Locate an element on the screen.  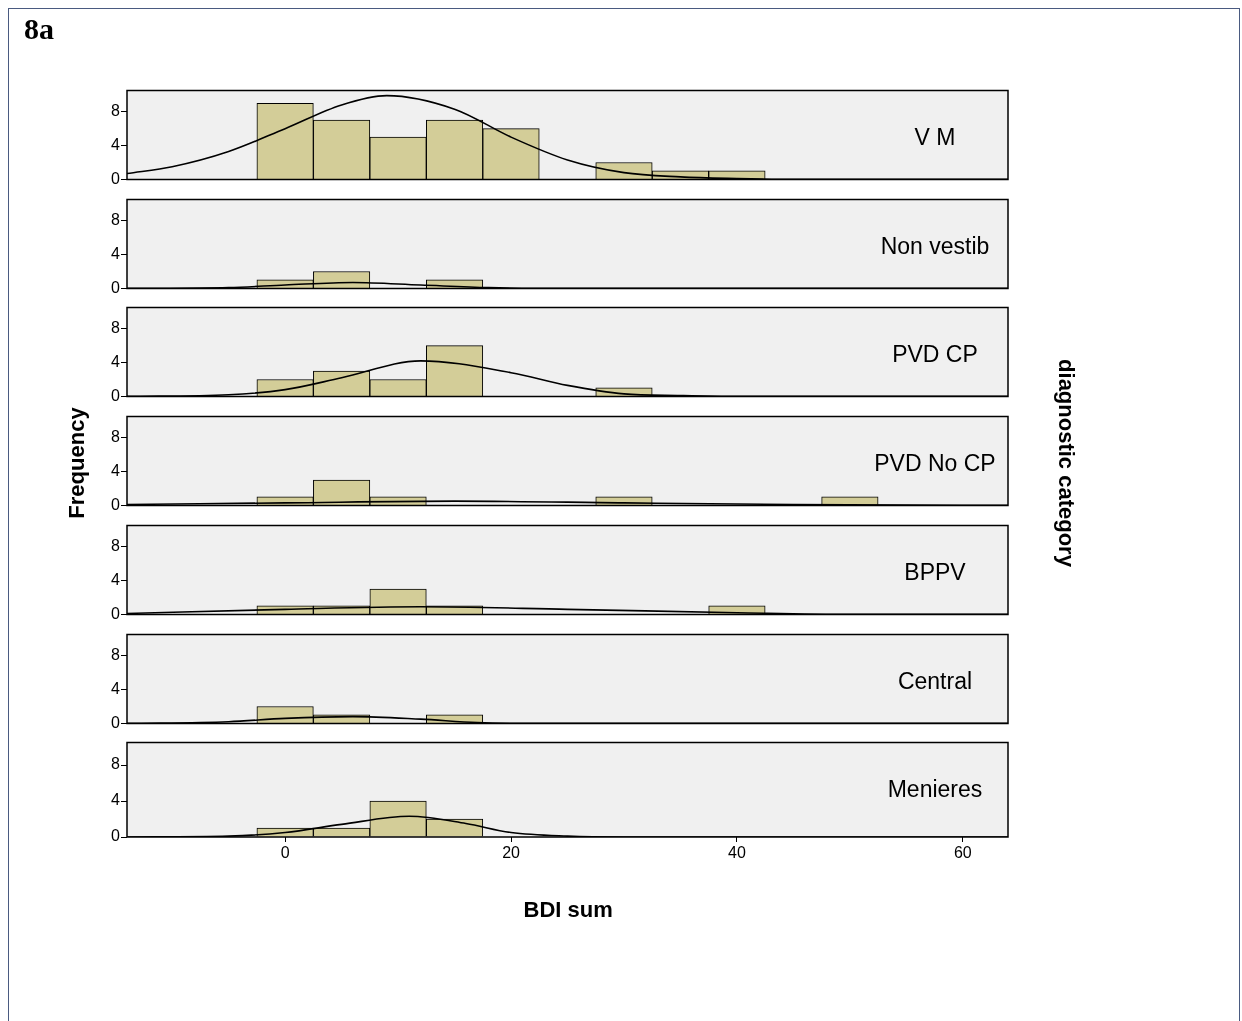
annotation: Non vestib is located at coordinates (935, 245).